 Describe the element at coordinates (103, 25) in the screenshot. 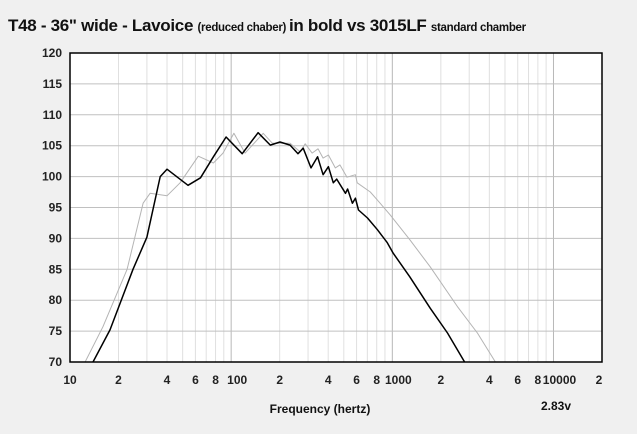

I see `title-part: T48 - 36" wide - Lavoice` at that location.